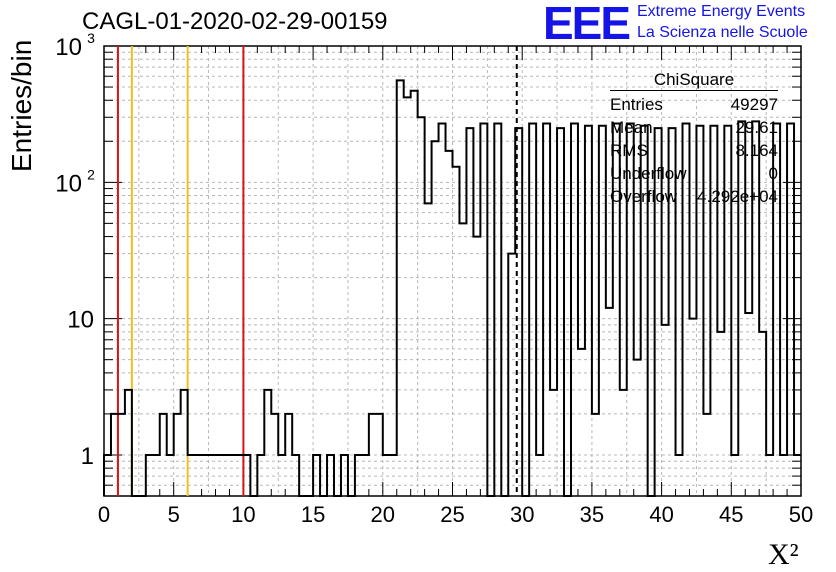 The image size is (836, 572). I want to click on y-tick-label: 1, so click(87, 456).